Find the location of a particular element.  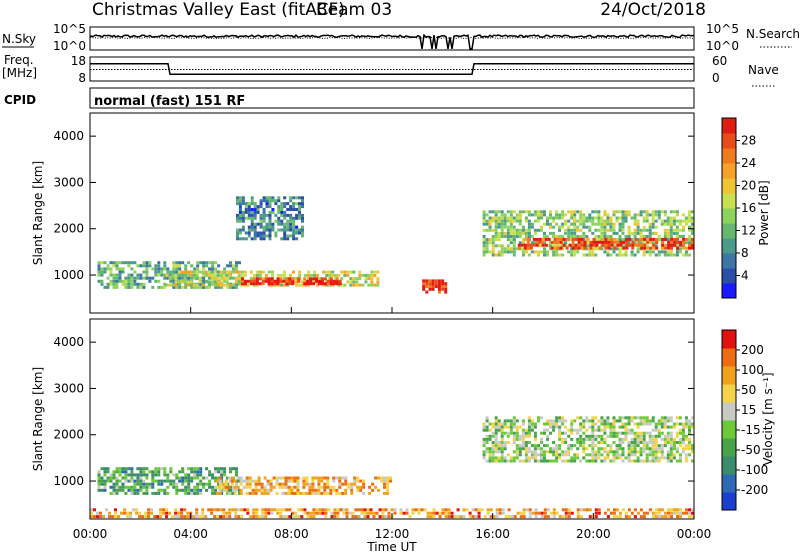

colorbar-swatch is located at coordinates (729, 465).